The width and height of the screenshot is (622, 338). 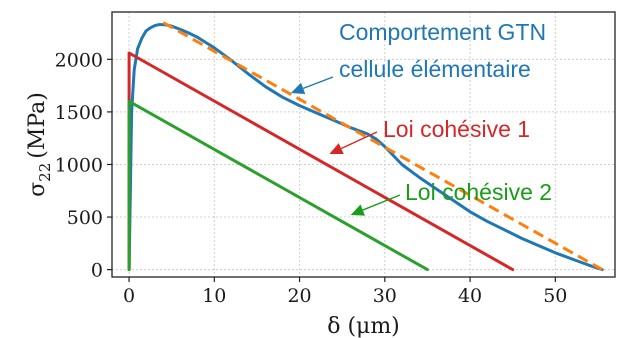 I want to click on annotation-text-1: Loi cohésive 1, so click(x=456, y=129).